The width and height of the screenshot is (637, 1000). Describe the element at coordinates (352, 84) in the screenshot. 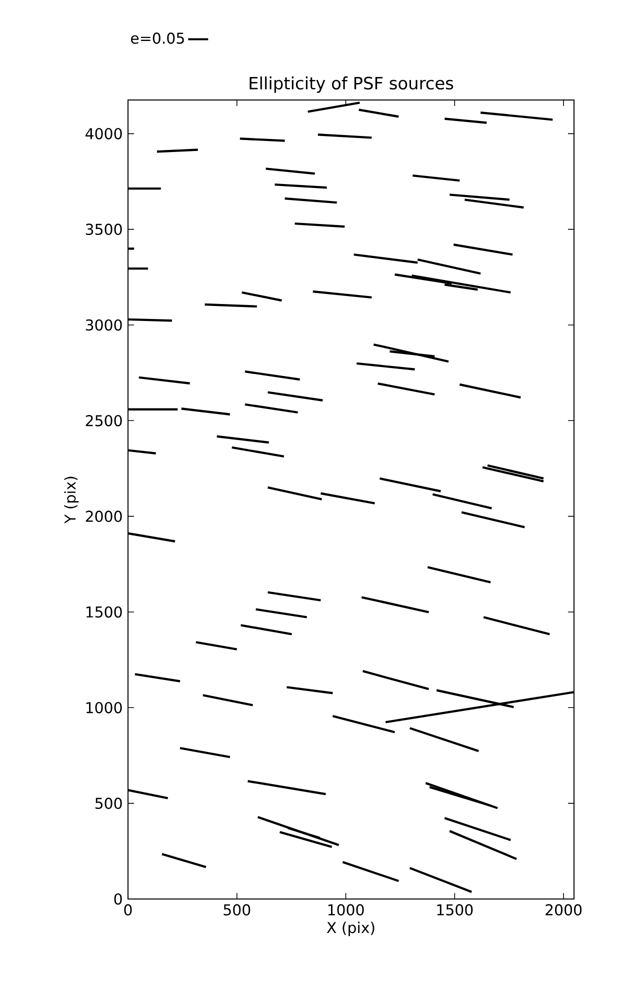

I see `chart-title: Ellipticity of PSF sources` at that location.